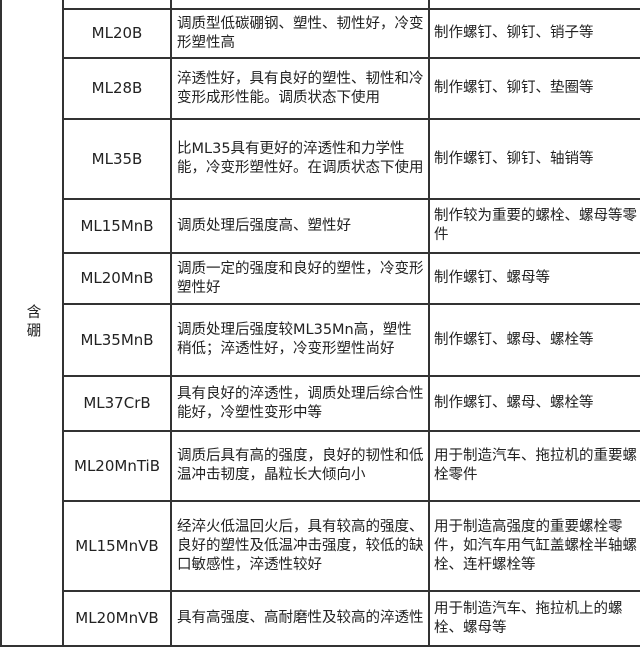 This screenshot has width=640, height=647. Describe the element at coordinates (117, 33) in the screenshot. I see `grade-cell: ML20B` at that location.